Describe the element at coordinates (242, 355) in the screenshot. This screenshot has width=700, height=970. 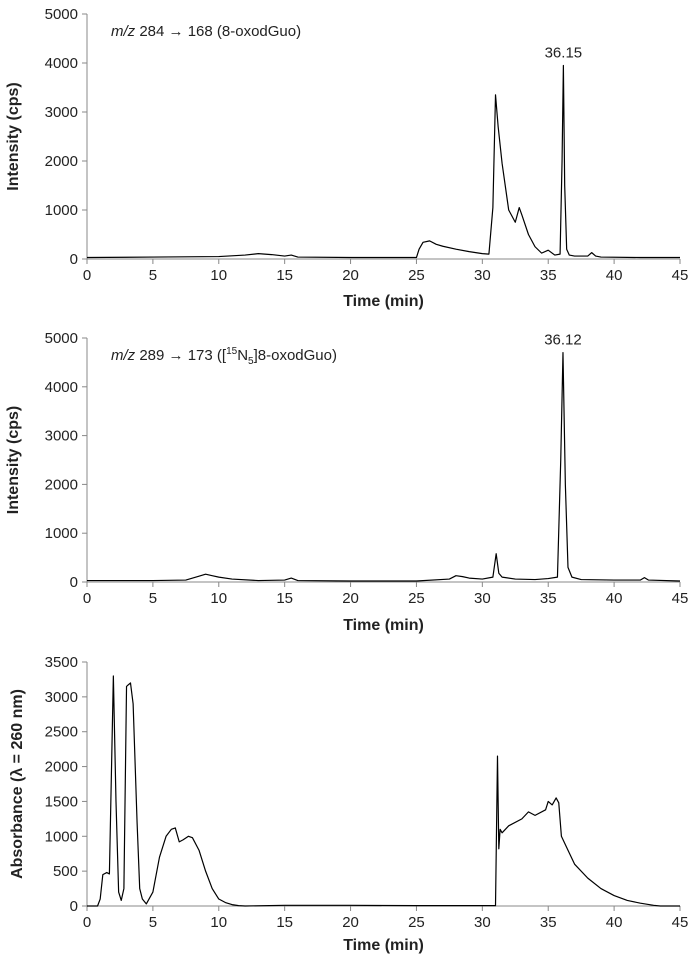
I see `annotation-element: N` at that location.